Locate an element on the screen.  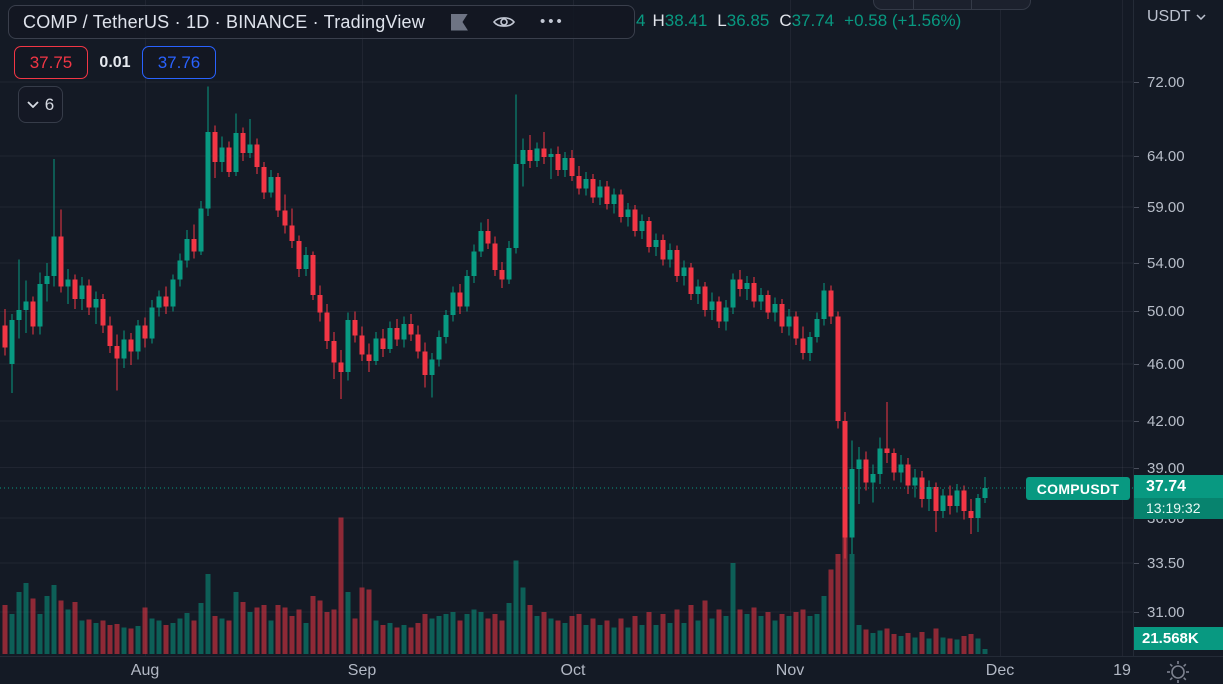
objects-count-button: 6 is located at coordinates (40, 104).